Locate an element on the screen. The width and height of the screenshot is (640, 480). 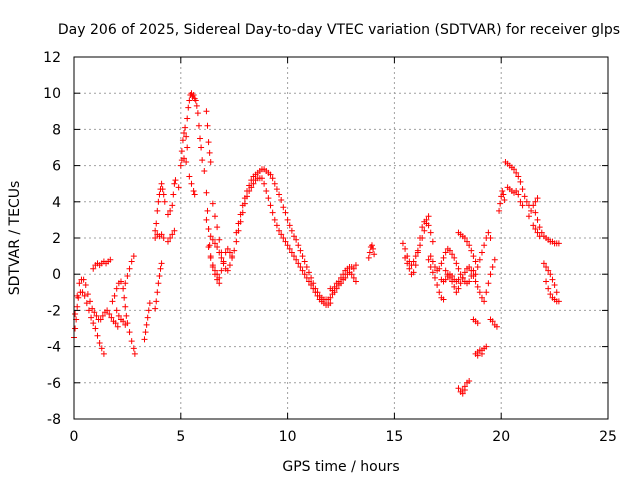
x-tick-label: 20 is located at coordinates (501, 437).